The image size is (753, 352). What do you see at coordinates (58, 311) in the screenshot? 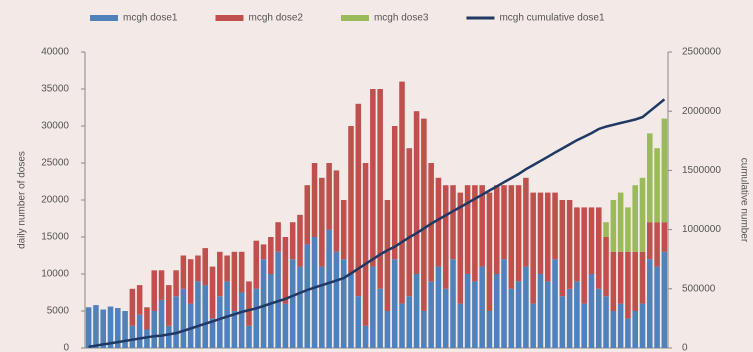
I see `y-tick-label: 5000` at bounding box center [58, 311].